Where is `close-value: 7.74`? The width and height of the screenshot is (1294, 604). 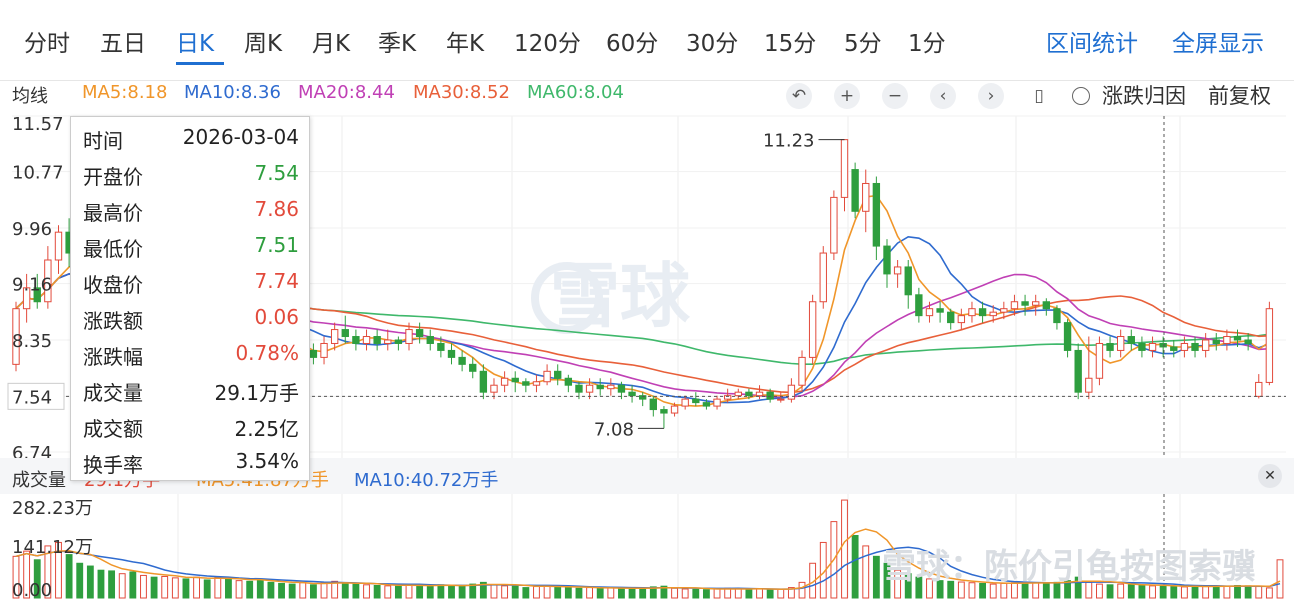
close-value: 7.74 is located at coordinates (276, 281).